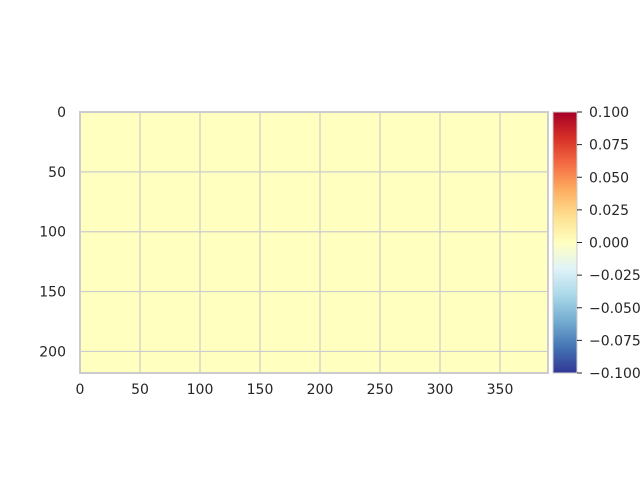  What do you see at coordinates (80, 390) in the screenshot?
I see `x-tick-label: 0` at bounding box center [80, 390].